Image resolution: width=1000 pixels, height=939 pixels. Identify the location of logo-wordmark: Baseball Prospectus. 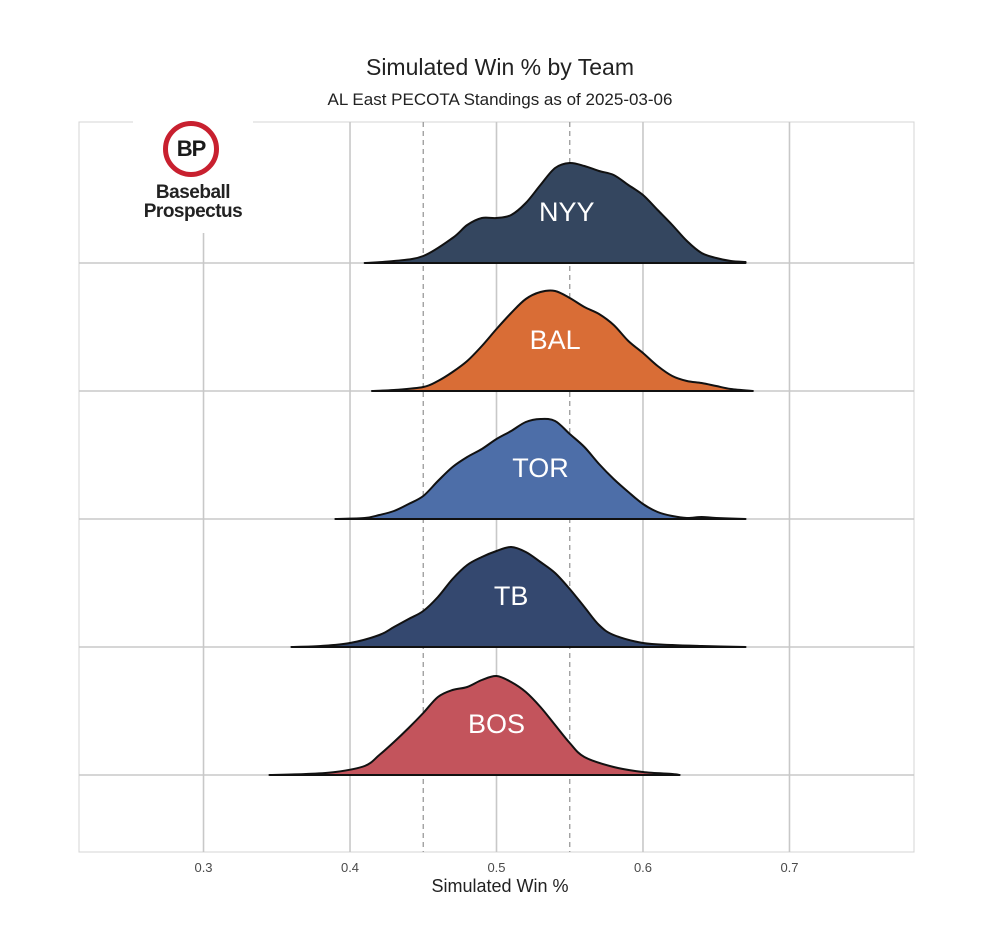
(193, 202).